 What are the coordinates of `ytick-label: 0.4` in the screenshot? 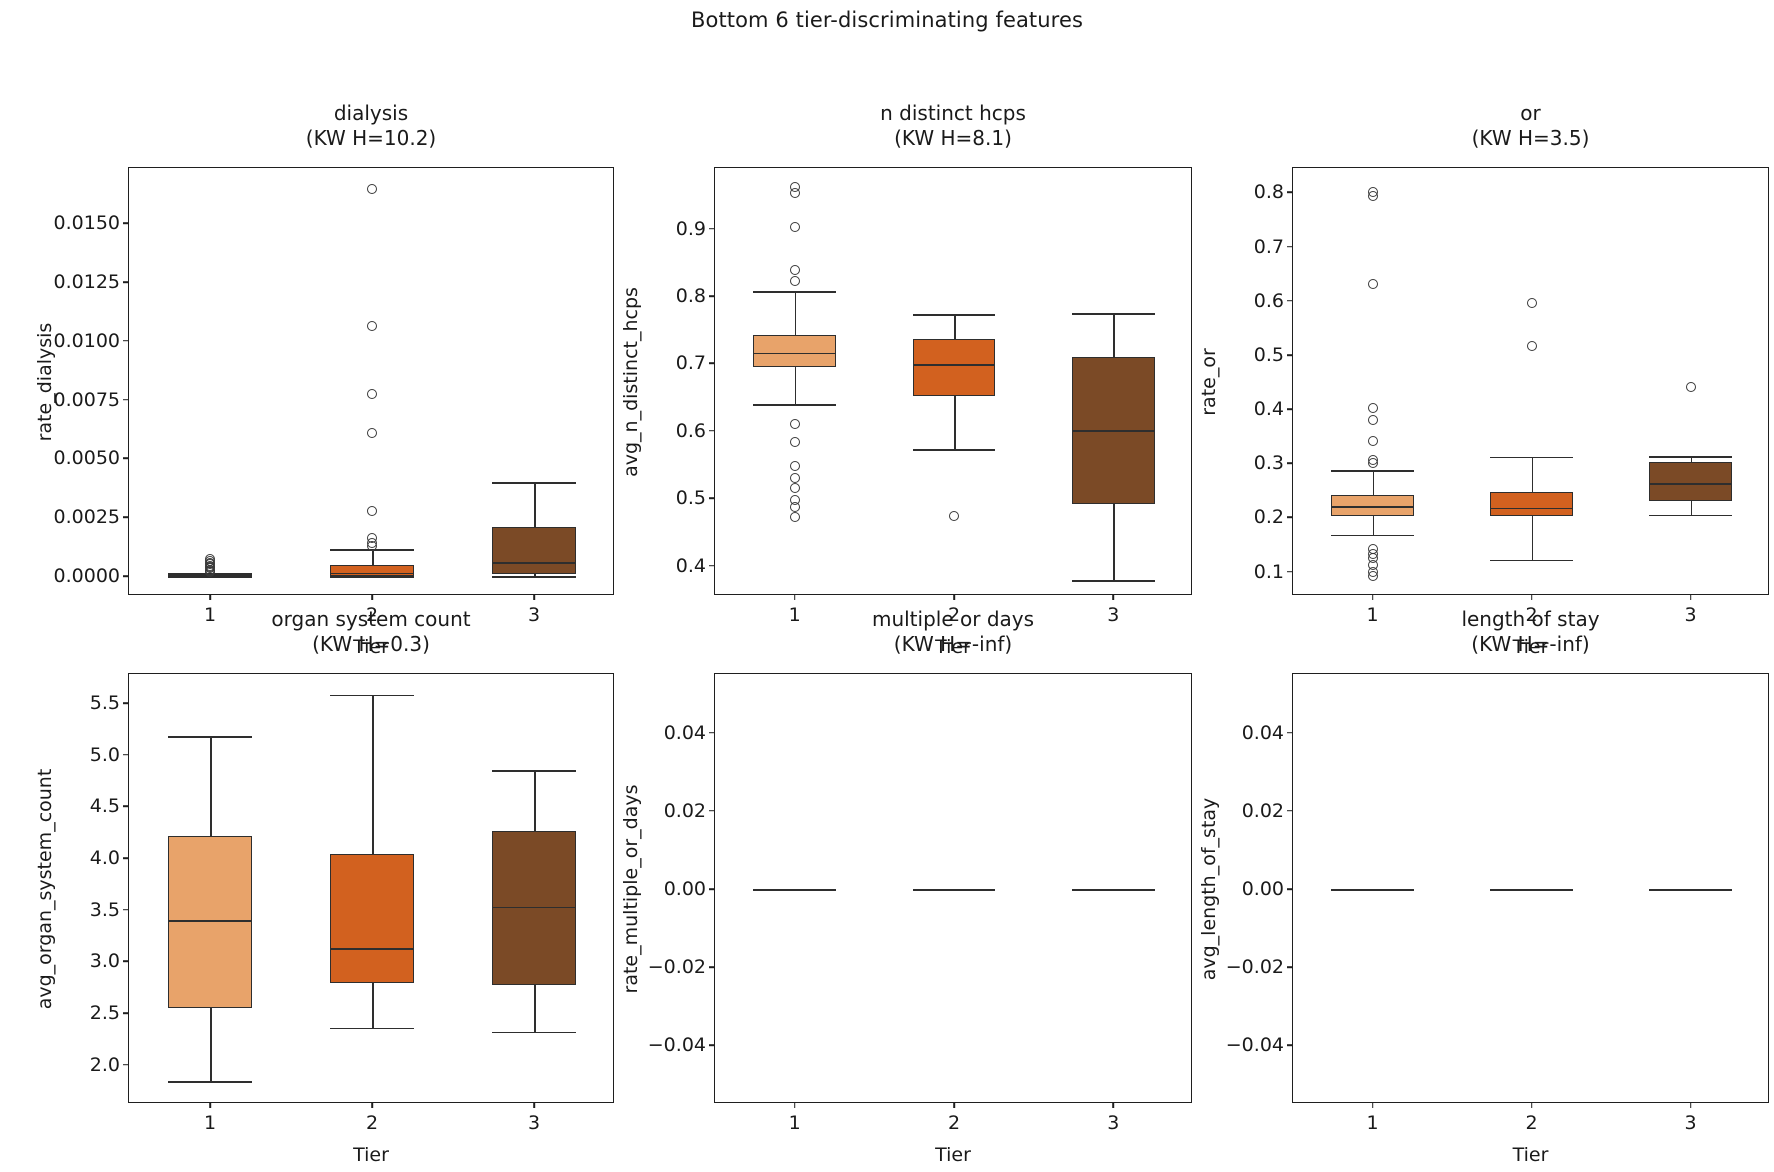 It's located at (1268, 409).